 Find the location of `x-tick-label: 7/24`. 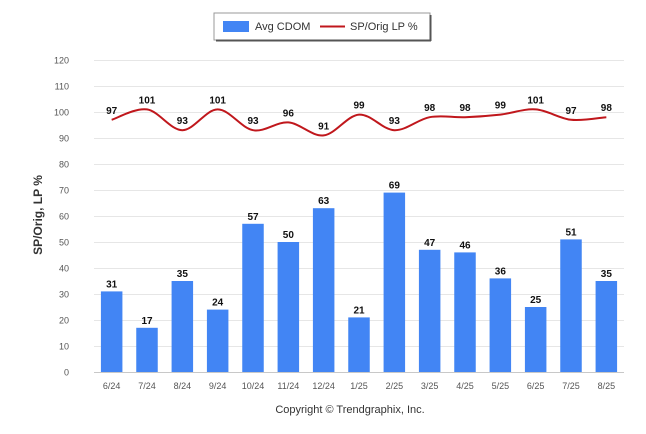

x-tick-label: 7/24 is located at coordinates (147, 386).